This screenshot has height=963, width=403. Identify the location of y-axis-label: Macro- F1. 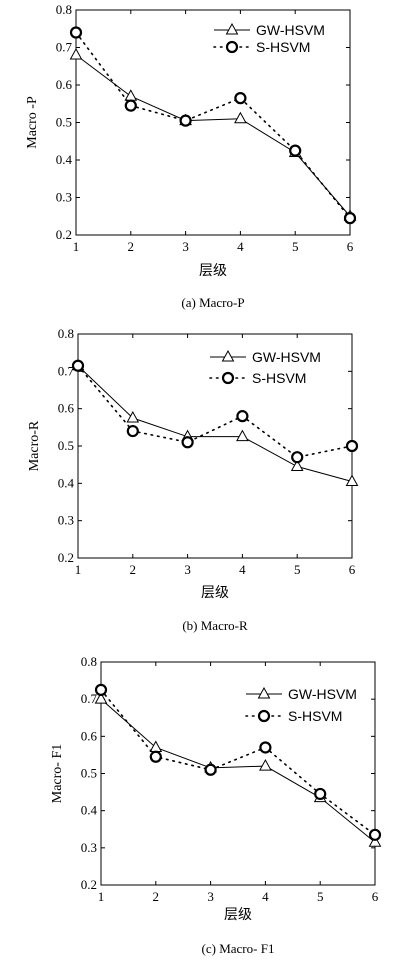
(57, 774).